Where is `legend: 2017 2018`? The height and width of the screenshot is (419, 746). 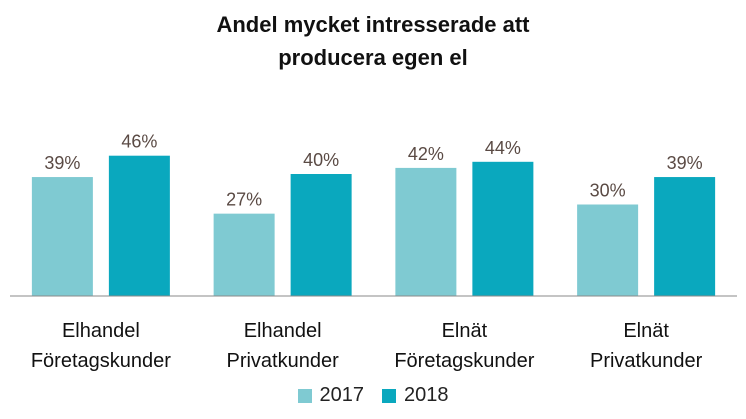
legend: 2017 2018 is located at coordinates (373, 395).